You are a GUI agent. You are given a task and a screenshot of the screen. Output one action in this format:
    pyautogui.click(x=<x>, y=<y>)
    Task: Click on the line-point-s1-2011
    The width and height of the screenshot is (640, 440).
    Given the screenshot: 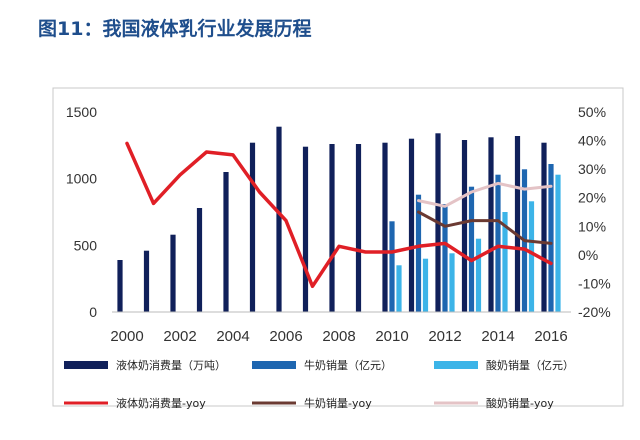 What is the action you would take?
    pyautogui.click(x=418, y=246)
    